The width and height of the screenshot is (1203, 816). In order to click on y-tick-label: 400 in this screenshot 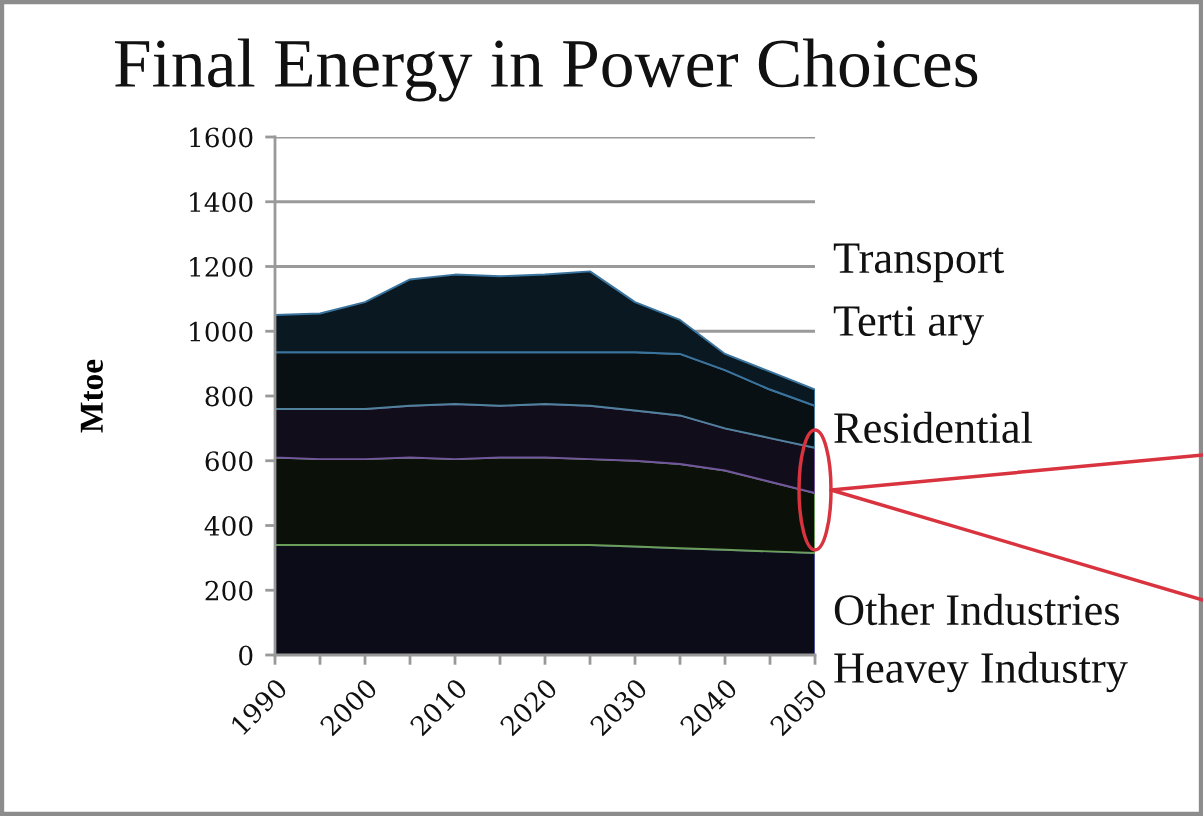, I will do `click(228, 525)`.